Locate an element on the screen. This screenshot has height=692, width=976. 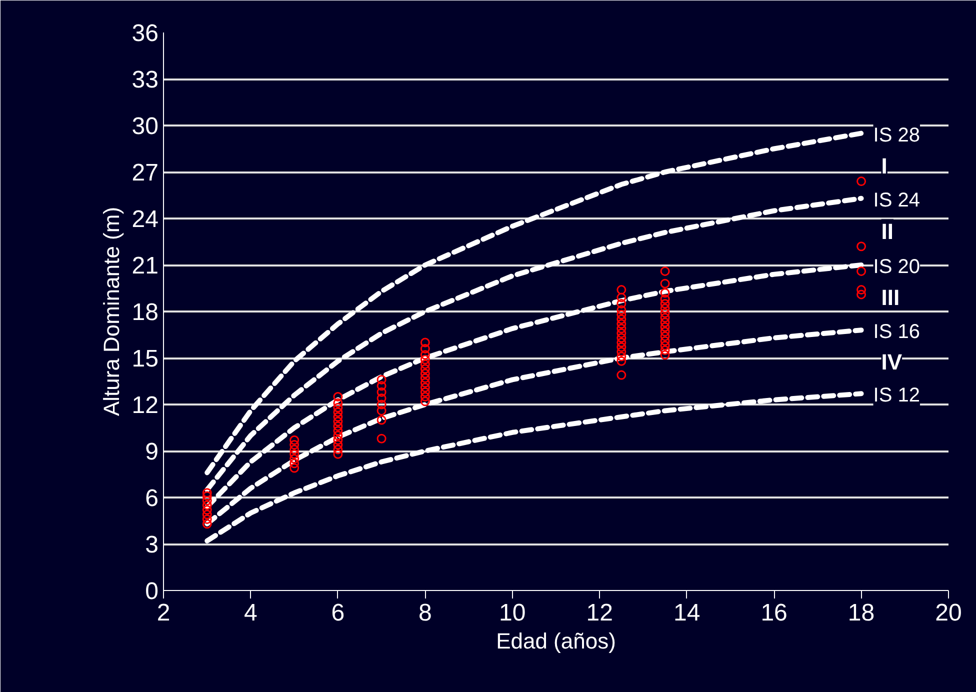
annotation: I is located at coordinates (884, 165).